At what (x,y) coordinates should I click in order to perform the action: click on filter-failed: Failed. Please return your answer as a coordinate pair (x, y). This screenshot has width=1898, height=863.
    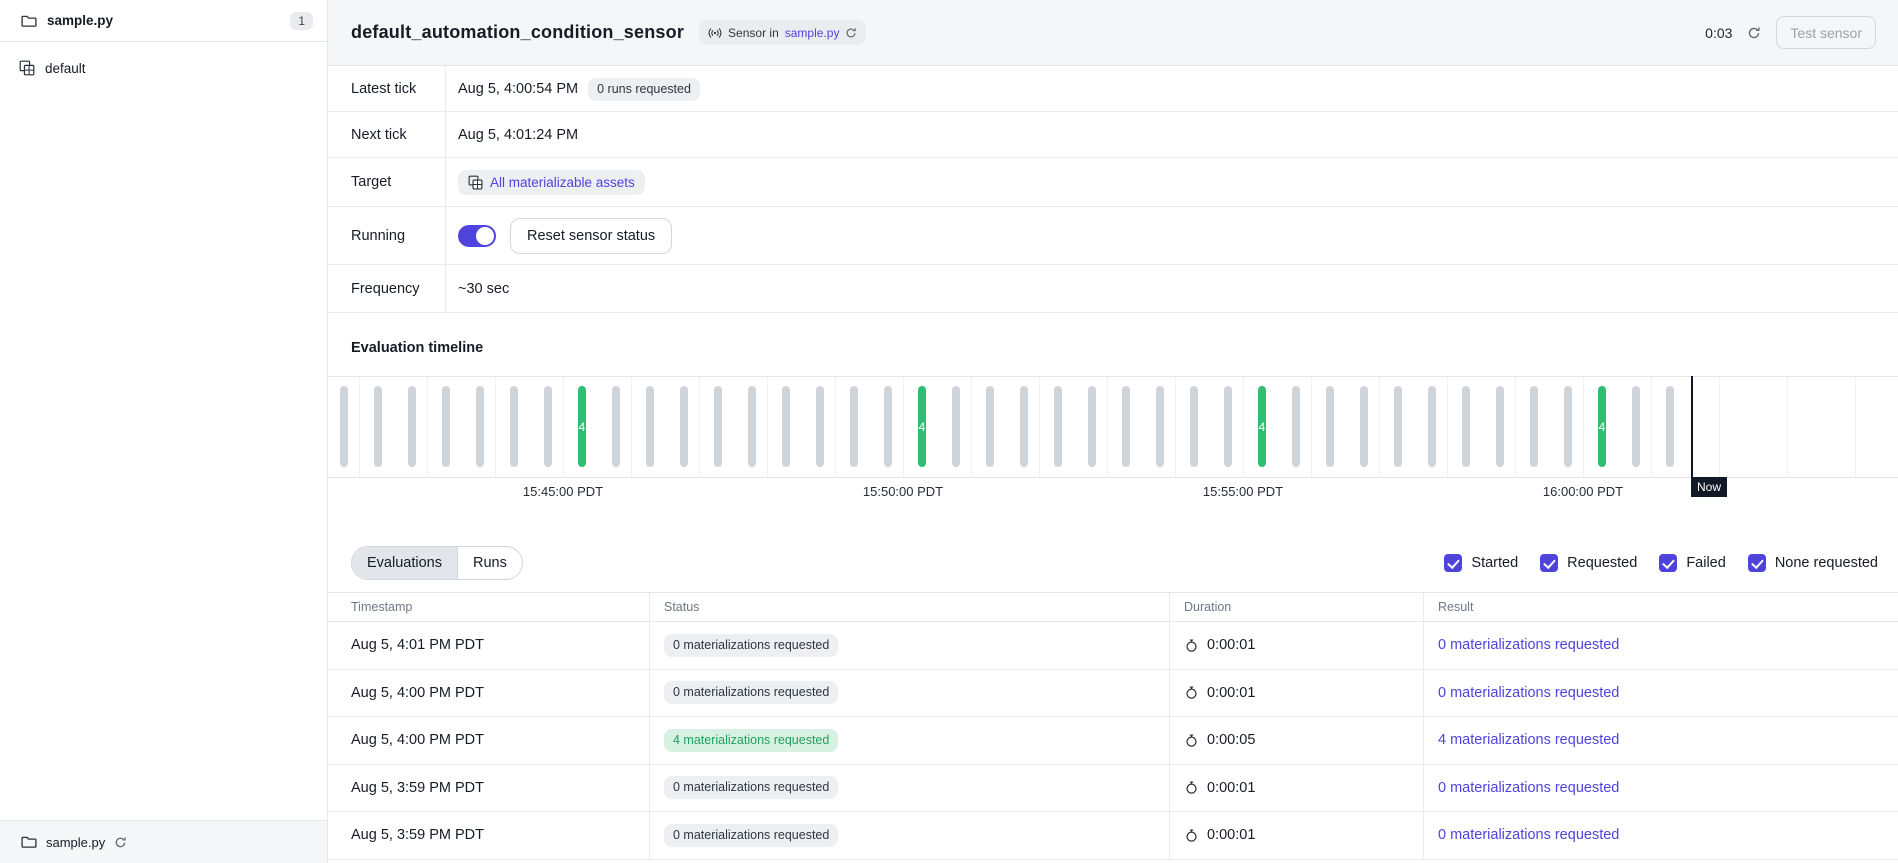
    Looking at the image, I should click on (1692, 563).